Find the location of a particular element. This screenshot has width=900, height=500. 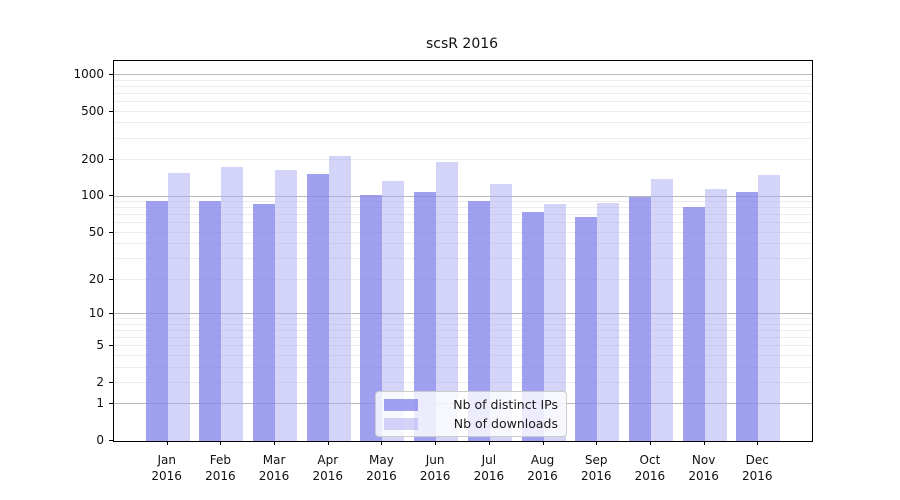

legend-label-distinct-ips: Nb of distinct IPs is located at coordinates (505, 404).